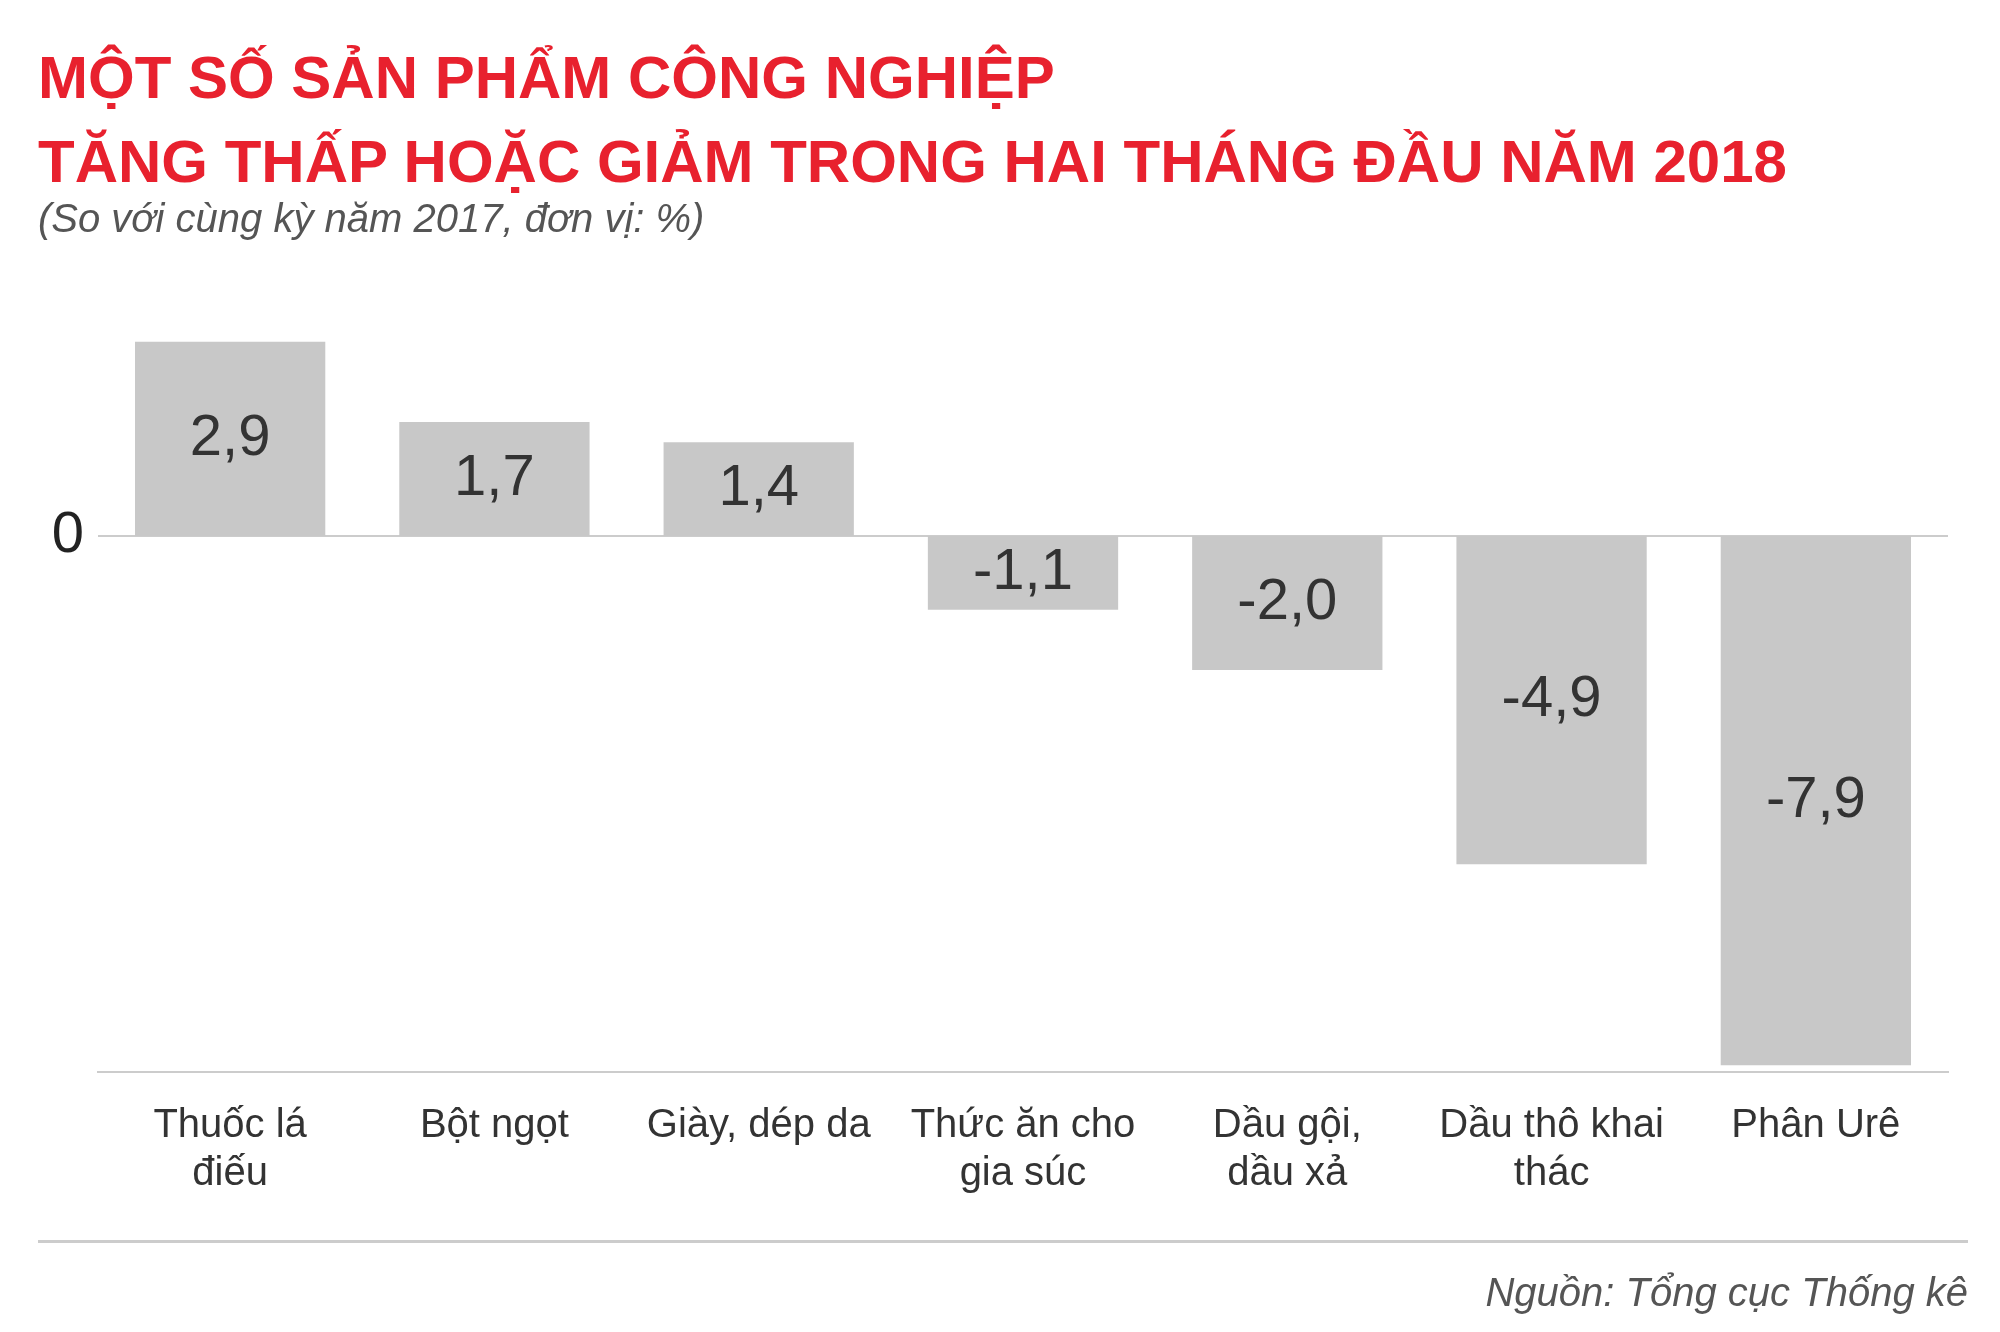 This screenshot has width=2000, height=1332. What do you see at coordinates (1726, 1292) in the screenshot?
I see `text: Nguồn: Tổng cục Thống kê` at bounding box center [1726, 1292].